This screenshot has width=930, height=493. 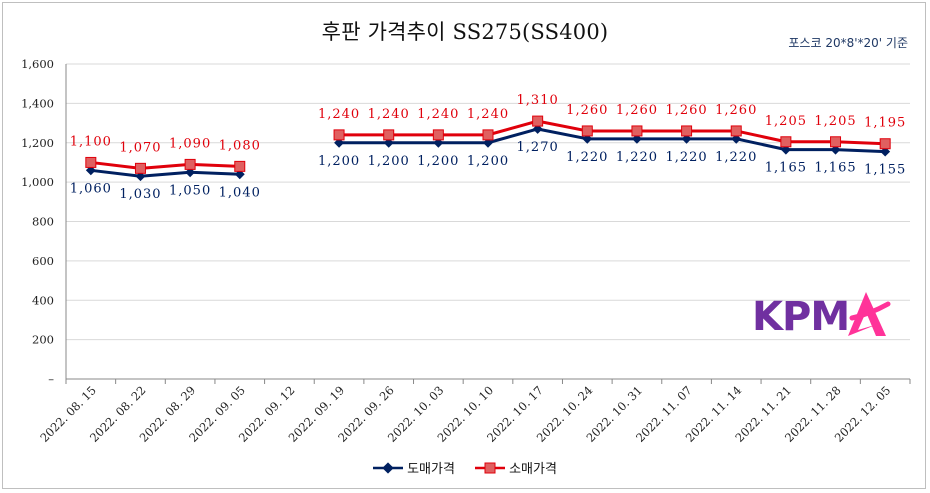 What do you see at coordinates (885, 123) in the screenshot?
I see `data-label: 1,195` at bounding box center [885, 123].